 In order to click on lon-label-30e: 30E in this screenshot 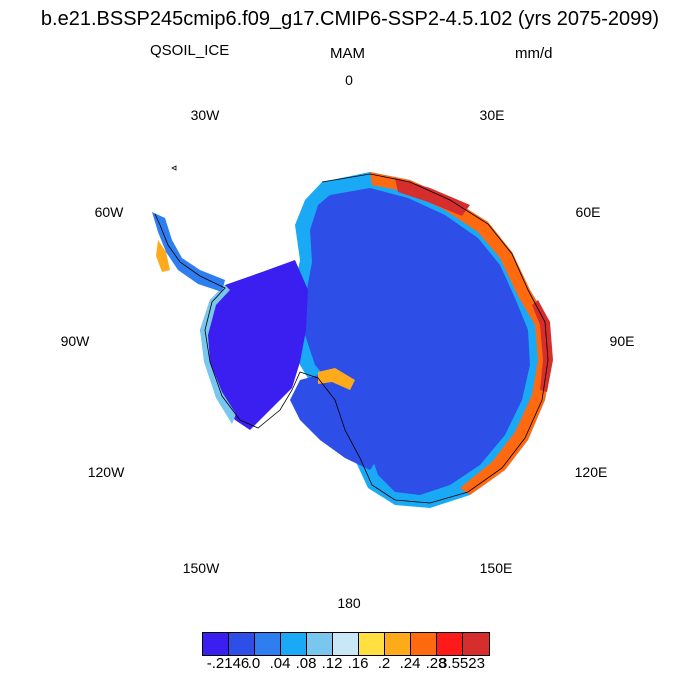, I will do `click(492, 115)`.